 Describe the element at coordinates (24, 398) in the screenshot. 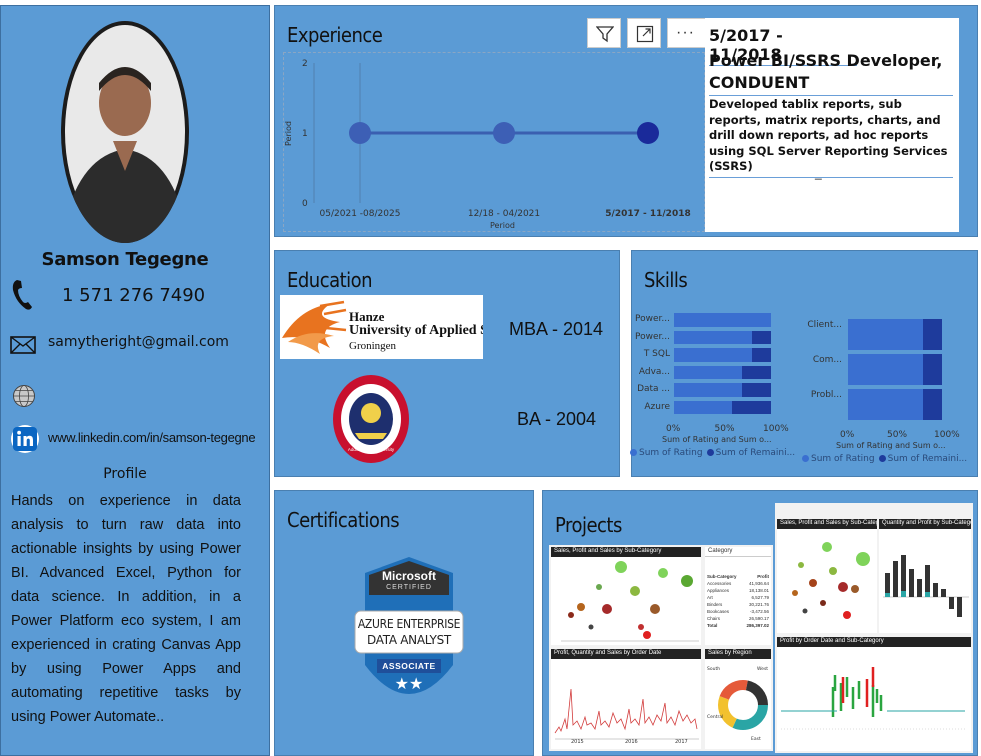

I see `globe-icon` at that location.